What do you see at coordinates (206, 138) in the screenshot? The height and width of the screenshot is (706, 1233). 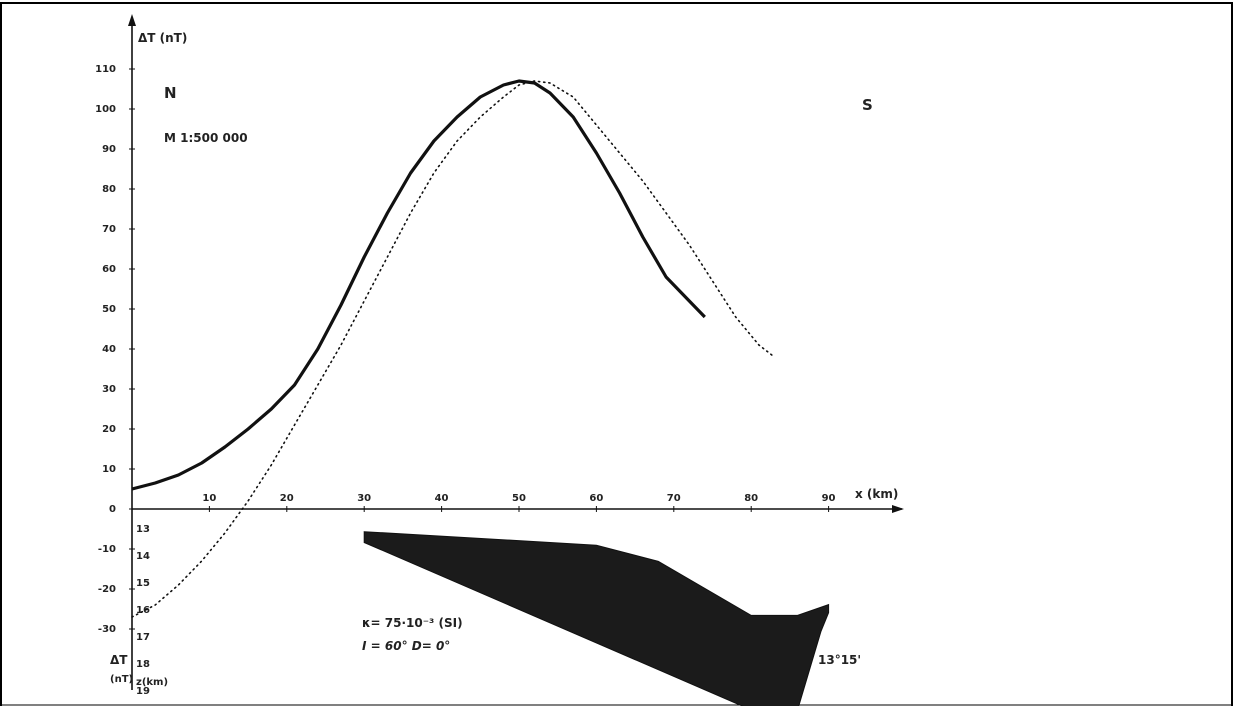 I see `scale-label: M 1:500 000` at bounding box center [206, 138].